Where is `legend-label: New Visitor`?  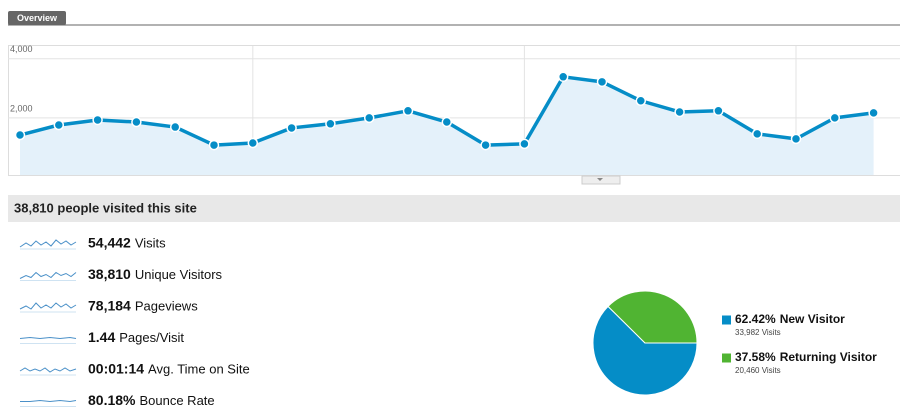 legend-label: New Visitor is located at coordinates (812, 319).